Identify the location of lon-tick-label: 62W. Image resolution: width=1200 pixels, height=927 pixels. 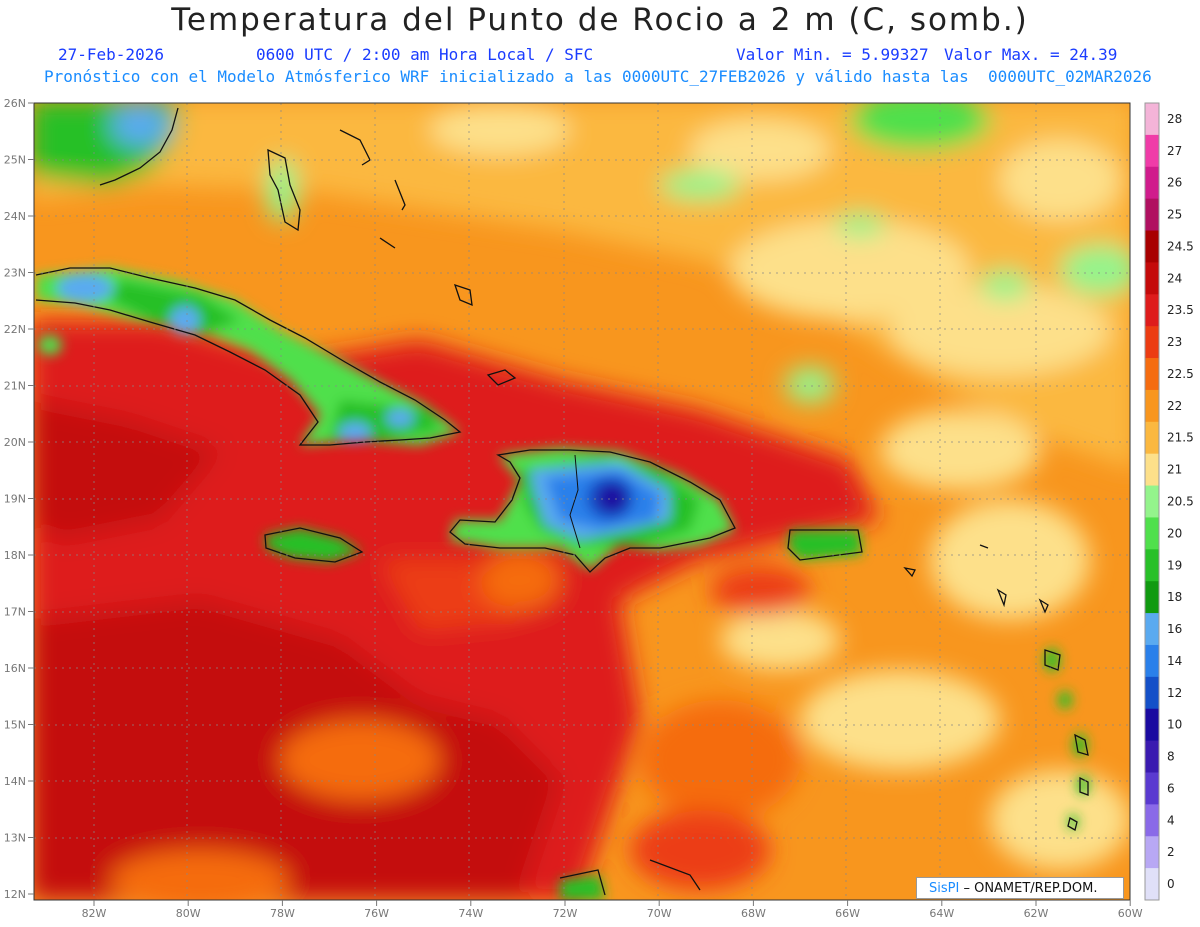
(1036, 913).